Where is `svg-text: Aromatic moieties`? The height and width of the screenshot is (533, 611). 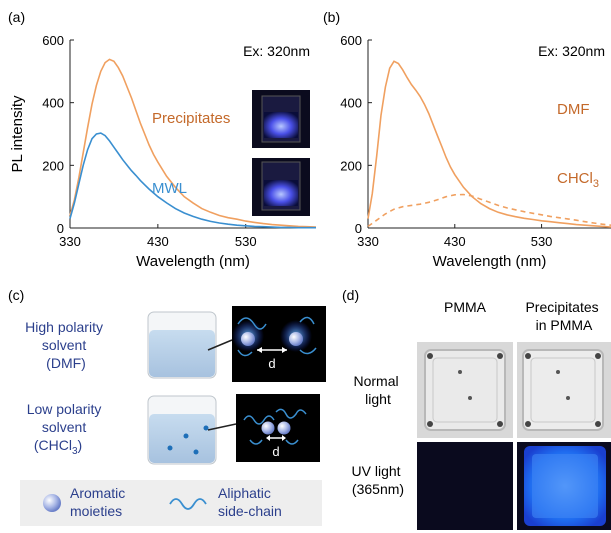 svg-text: Aromatic moieties is located at coordinates (99, 502).